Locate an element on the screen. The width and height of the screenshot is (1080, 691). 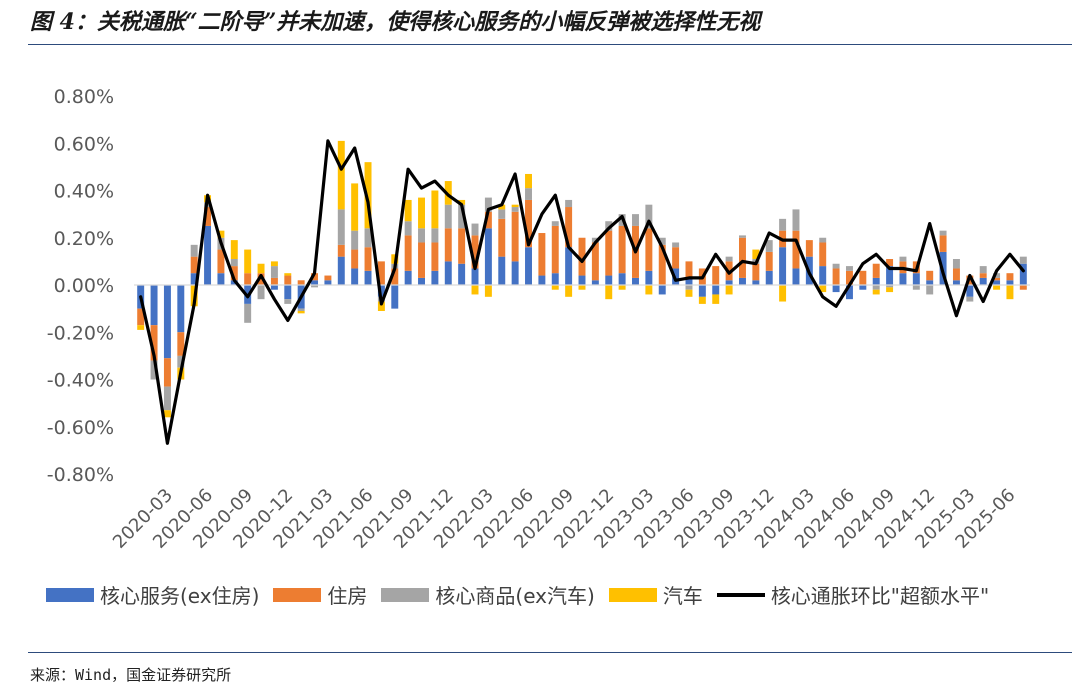
legend-label-housing: 住房 is located at coordinates (347, 596).